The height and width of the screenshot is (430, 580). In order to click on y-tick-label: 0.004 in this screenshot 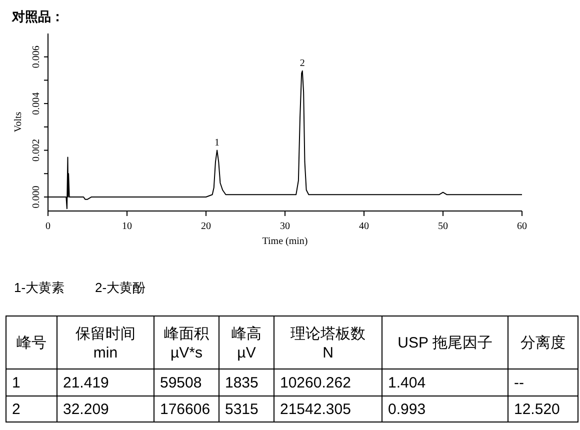, I will do `click(36, 103)`.